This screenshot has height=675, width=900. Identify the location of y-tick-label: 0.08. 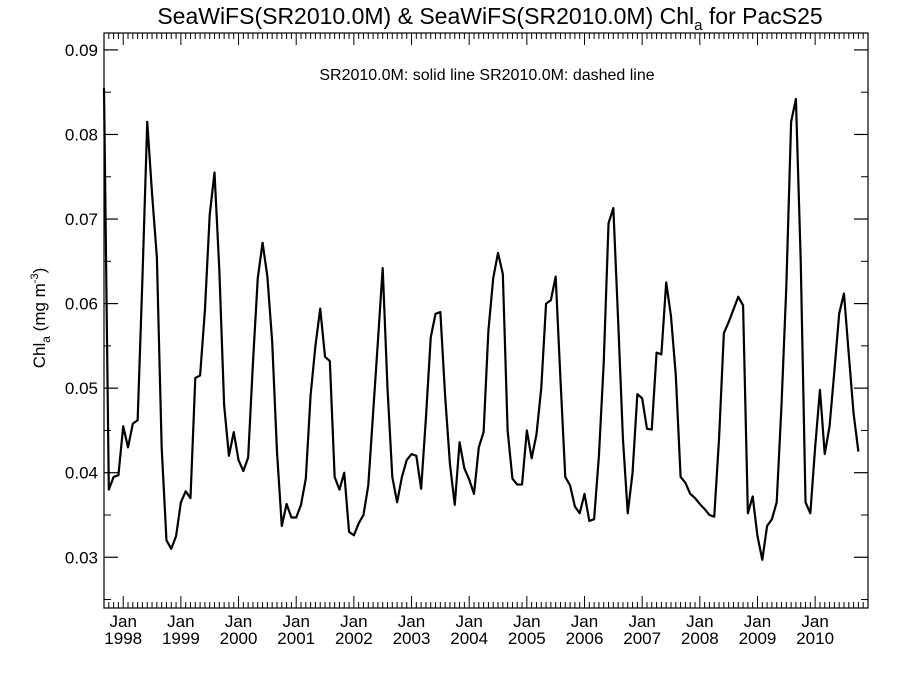
(81, 134).